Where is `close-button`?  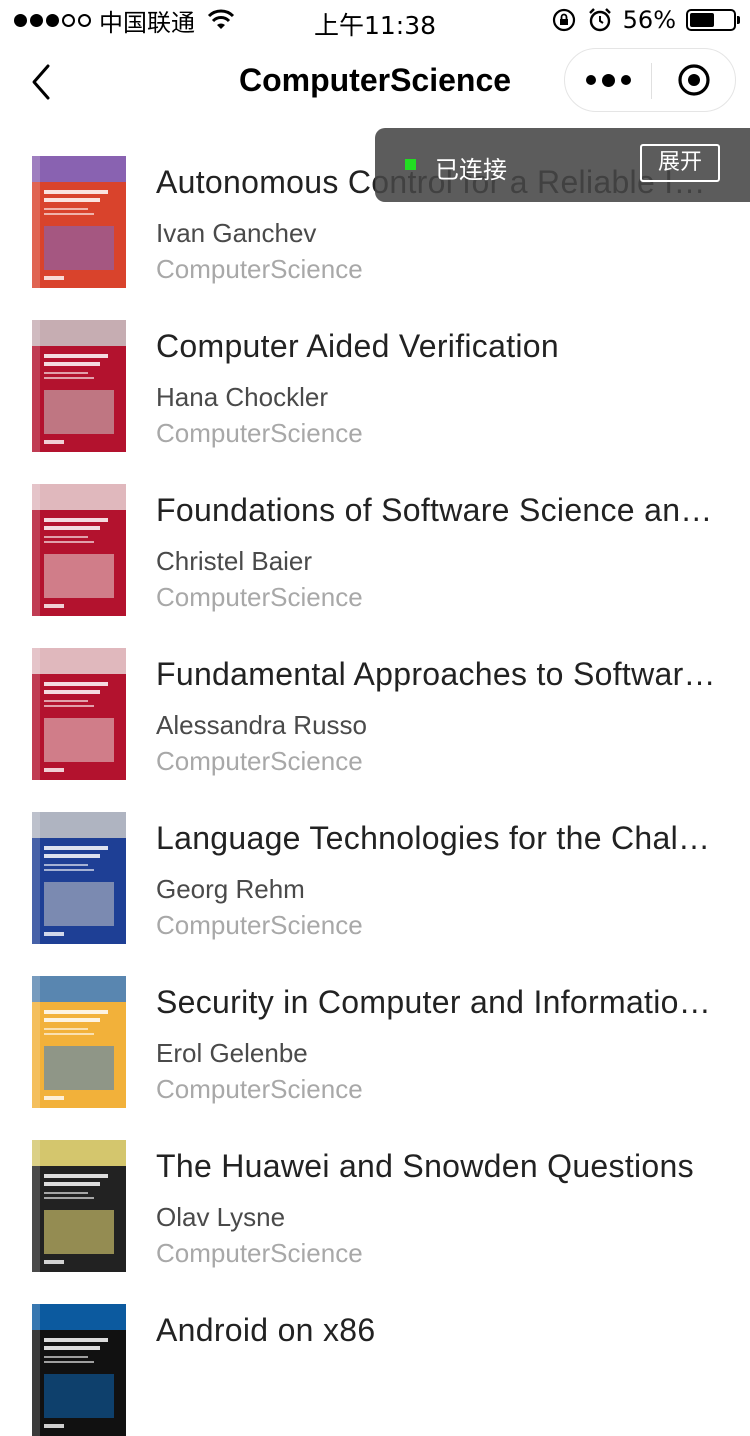
close-button is located at coordinates (694, 80).